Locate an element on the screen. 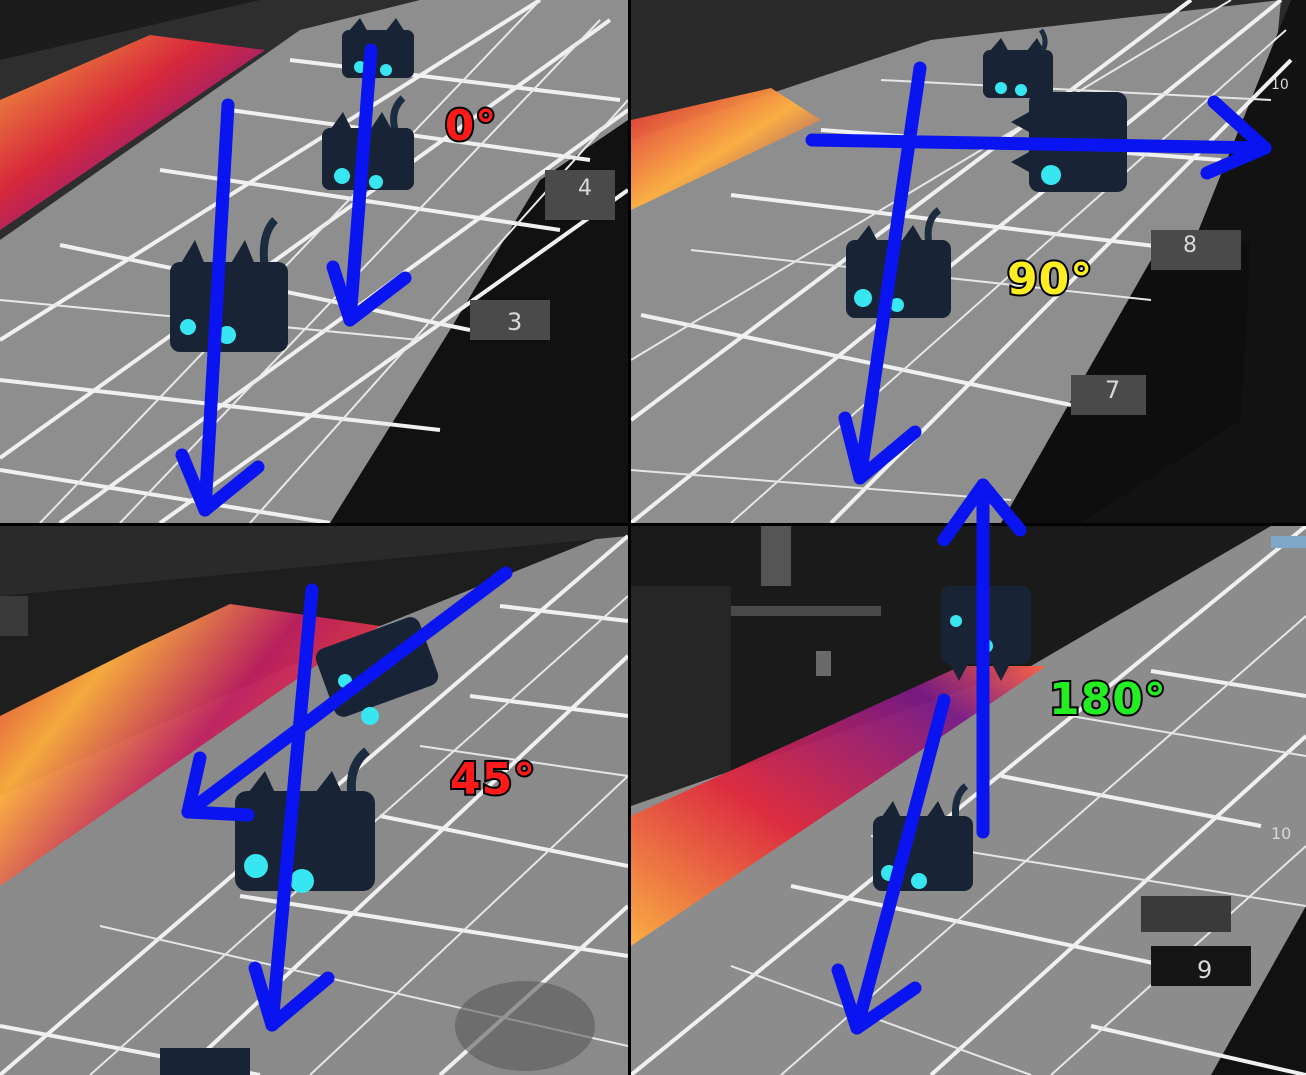 The width and height of the screenshot is (1306, 1075). angle-label: 0° is located at coordinates (470, 125).